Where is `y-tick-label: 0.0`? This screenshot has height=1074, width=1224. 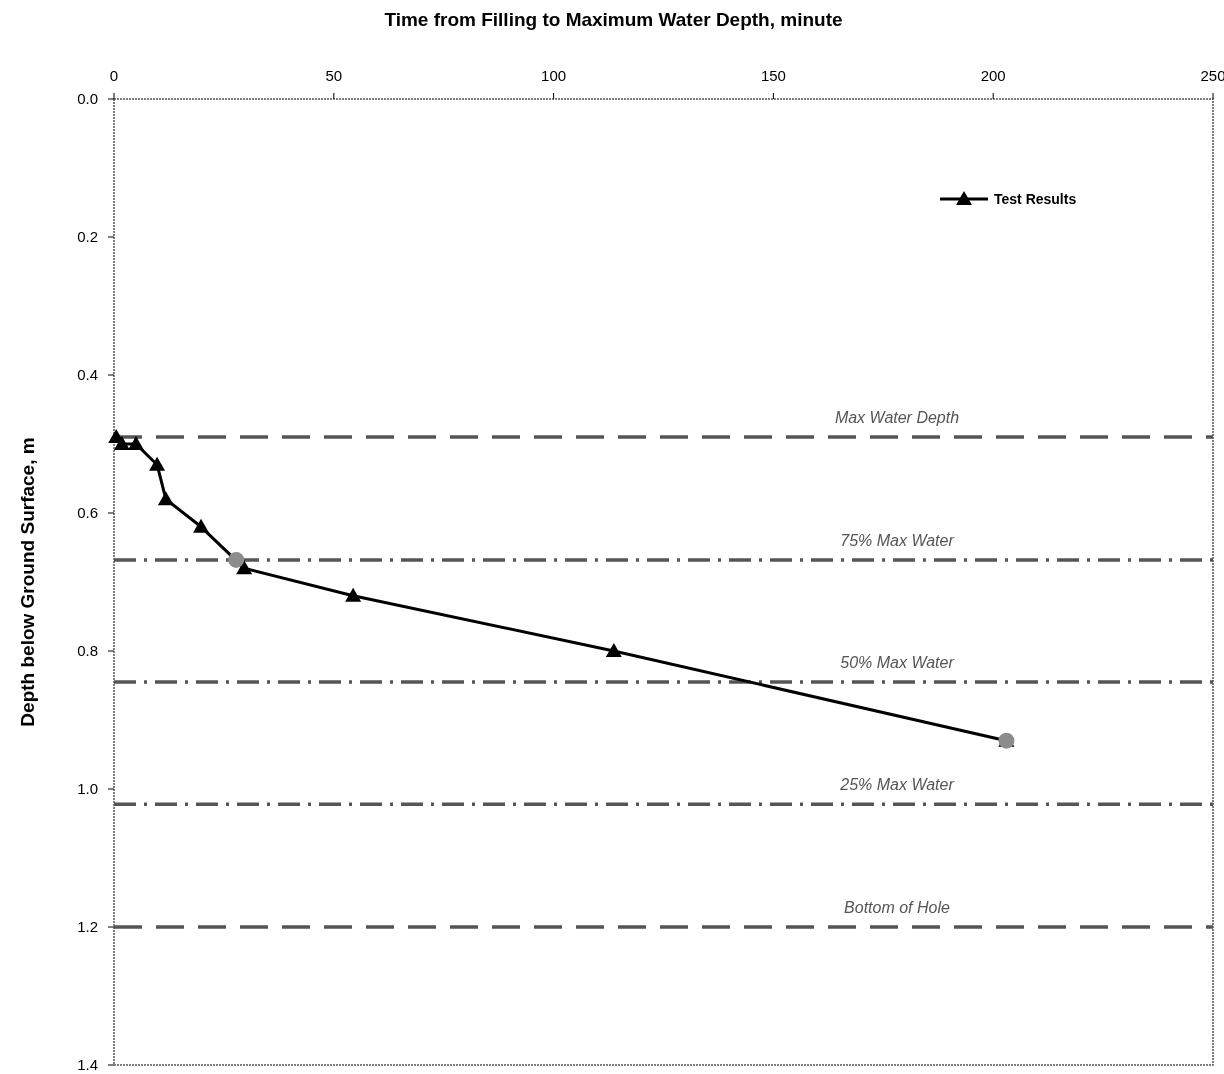 y-tick-label: 0.0 is located at coordinates (87, 98).